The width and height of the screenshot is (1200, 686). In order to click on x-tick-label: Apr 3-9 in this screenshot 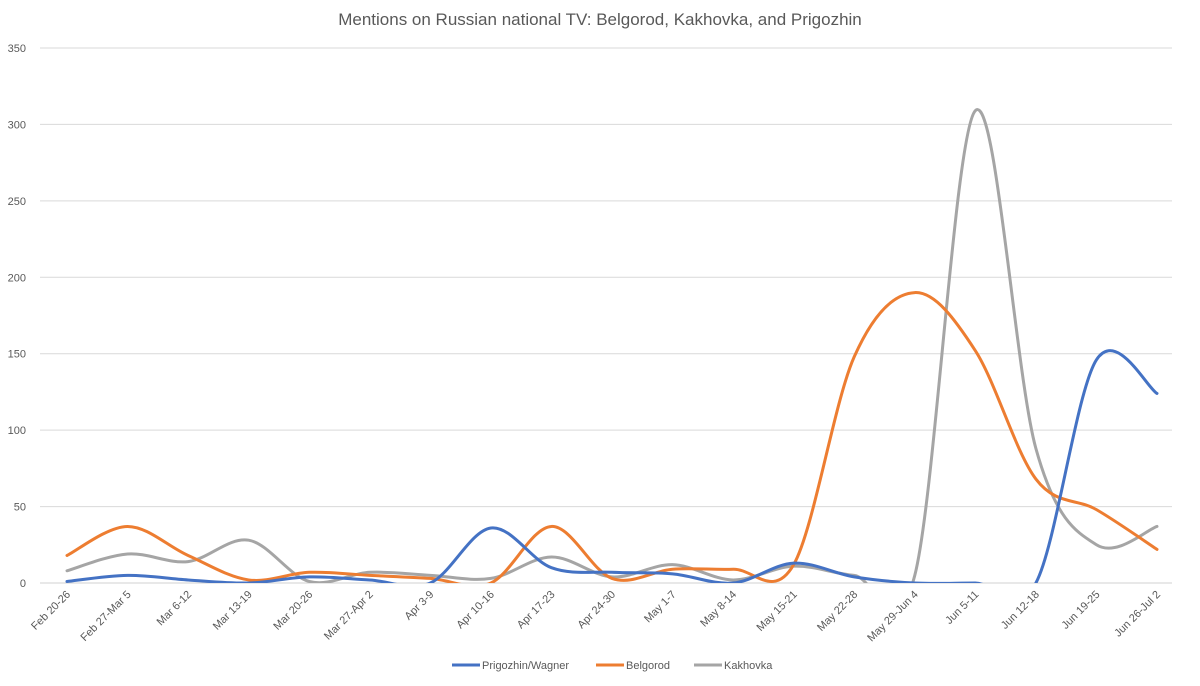, I will do `click(419, 606)`.